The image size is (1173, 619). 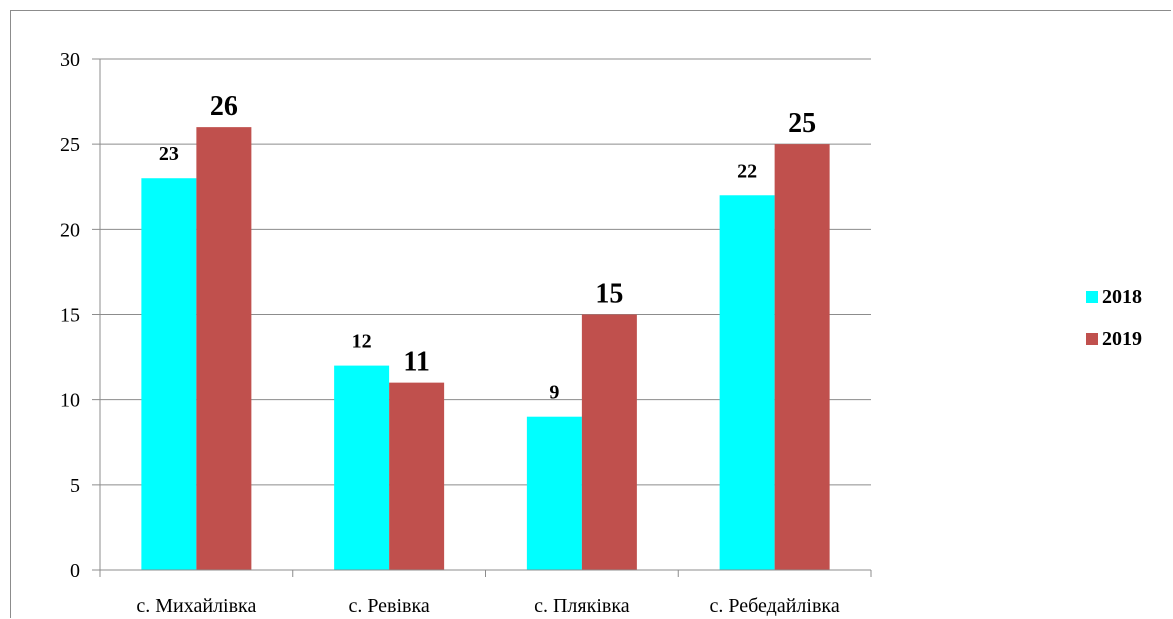 I want to click on y-tick-label-30: 30, so click(x=70, y=60).